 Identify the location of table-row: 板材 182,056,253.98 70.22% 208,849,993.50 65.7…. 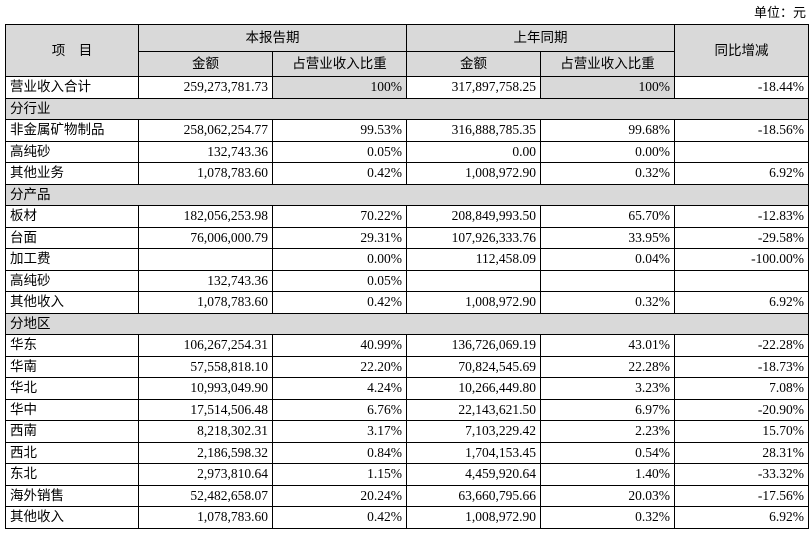
(407, 216).